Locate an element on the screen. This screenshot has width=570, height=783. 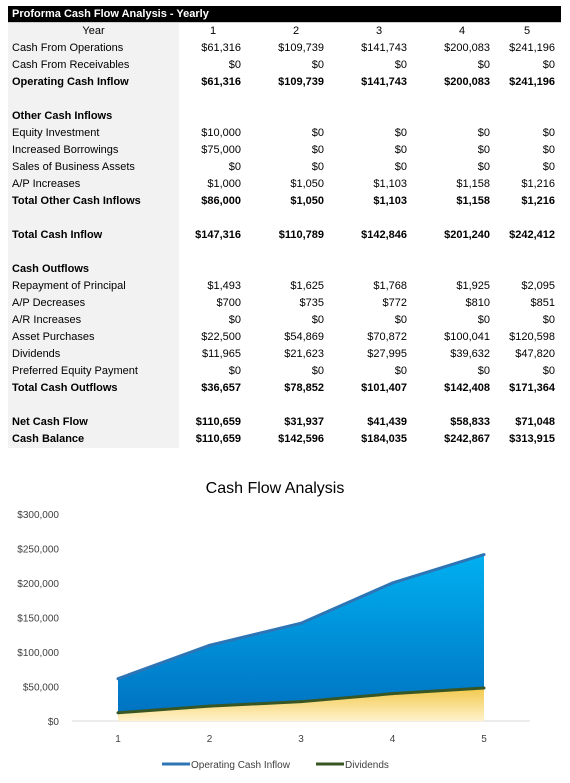
legend-label: Operating Cash Inflow is located at coordinates (241, 765).